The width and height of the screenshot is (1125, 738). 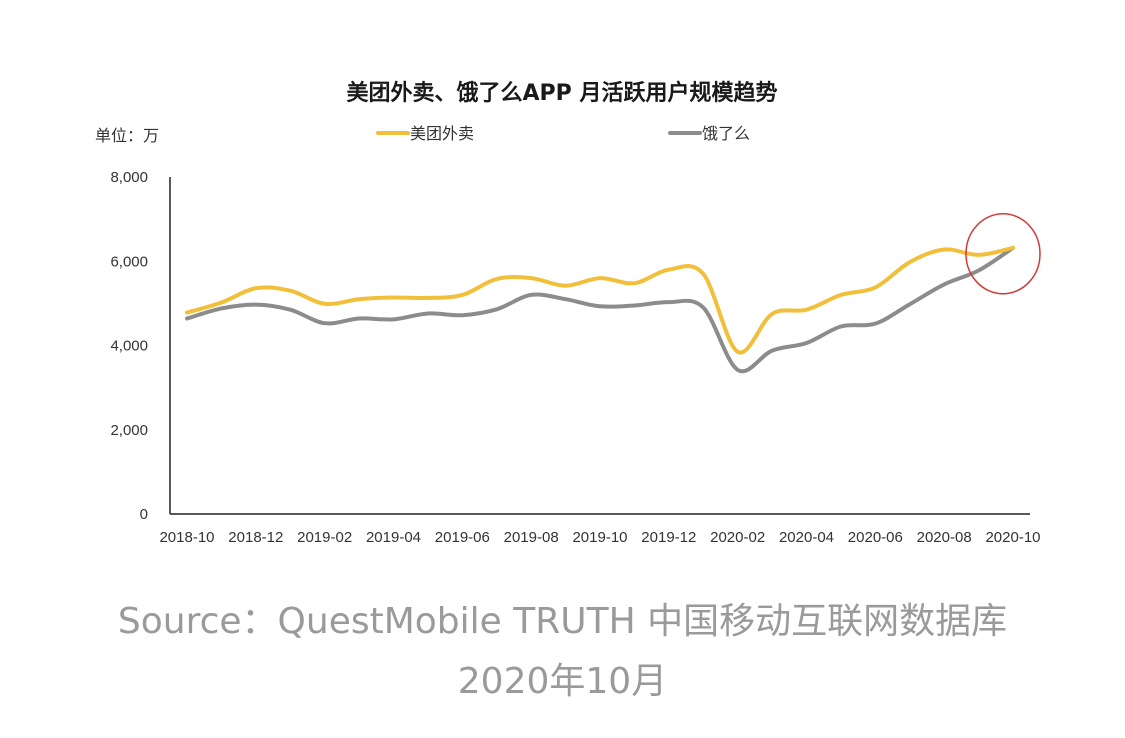 I want to click on x-tick-label: 2019-10, so click(x=599, y=537).